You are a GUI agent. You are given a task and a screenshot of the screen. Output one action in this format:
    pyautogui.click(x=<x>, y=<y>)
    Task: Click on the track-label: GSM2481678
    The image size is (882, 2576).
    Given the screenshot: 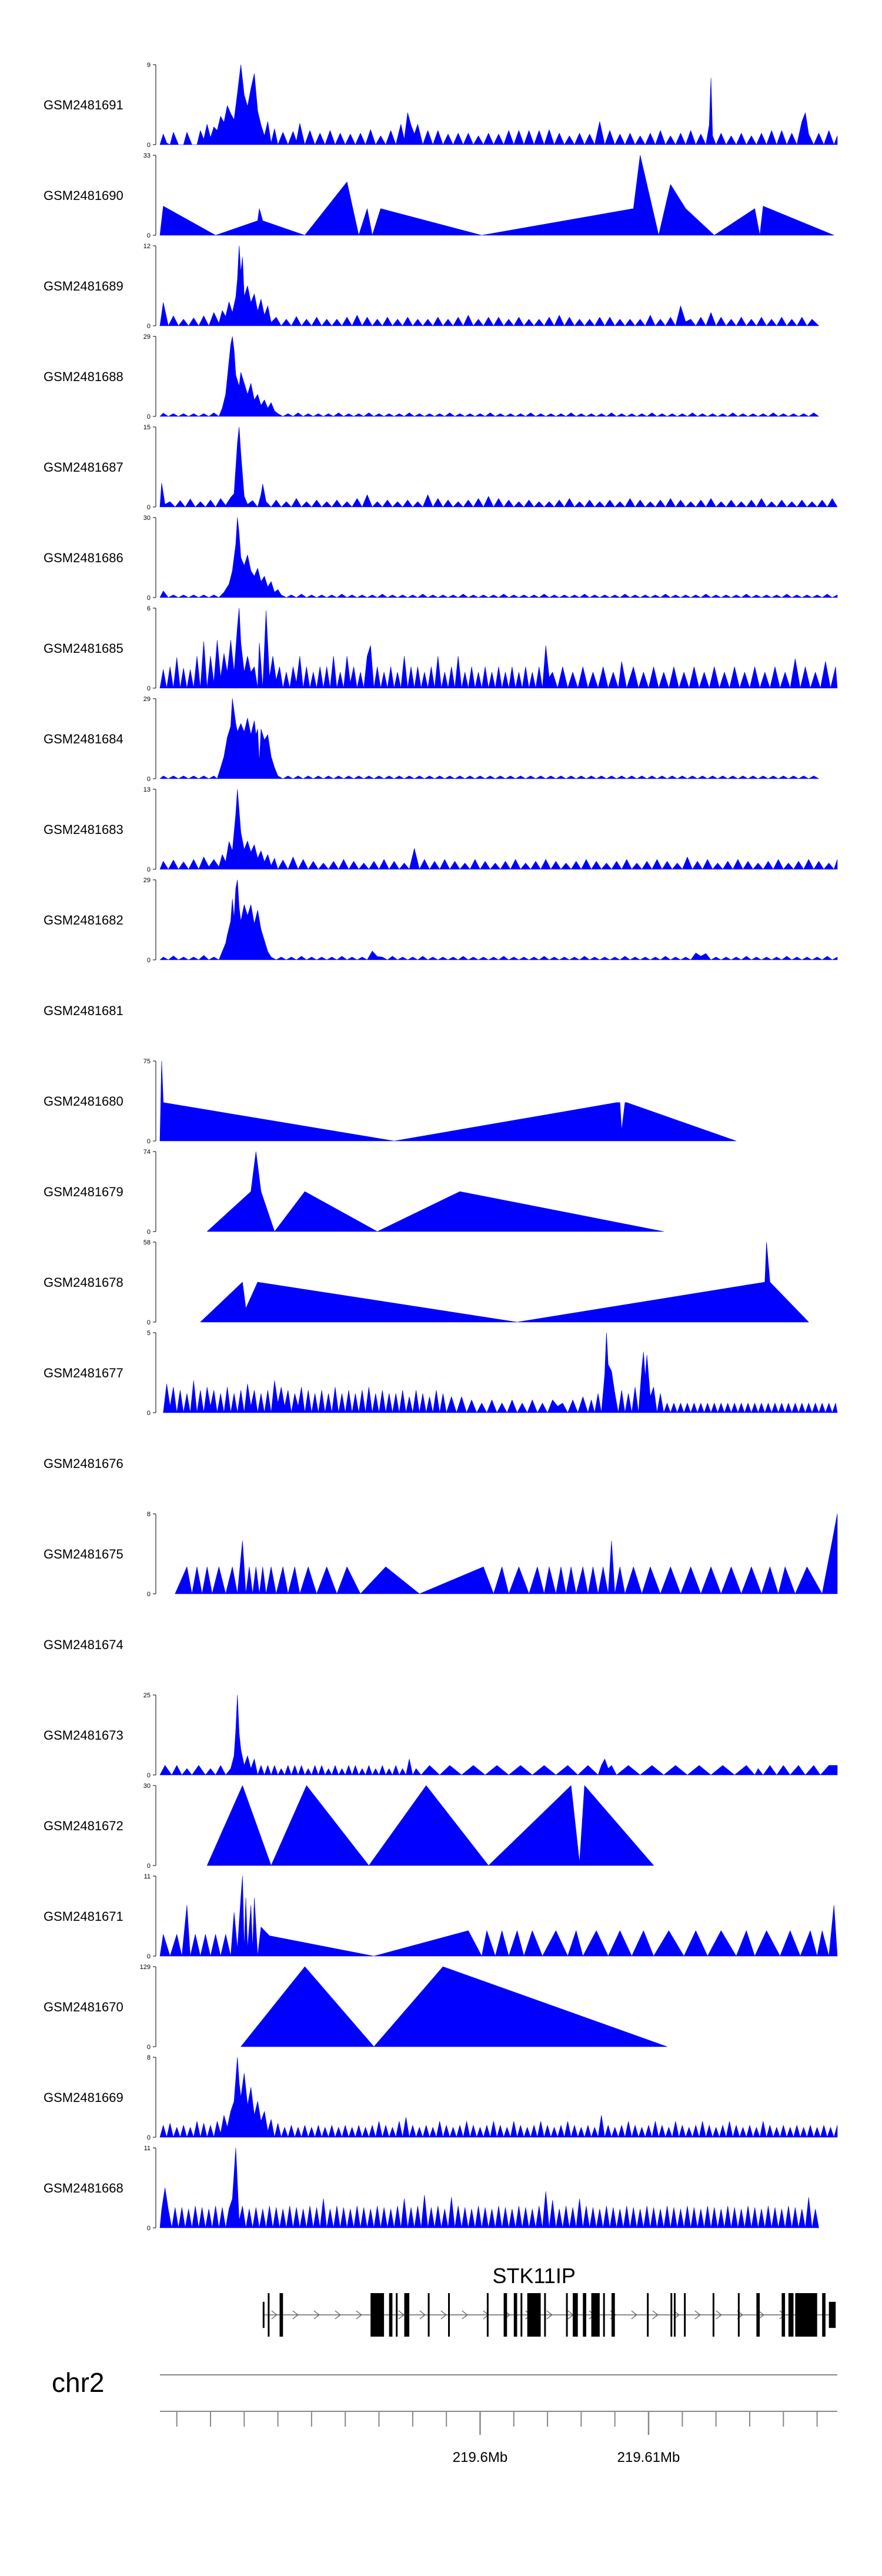 What is the action you would take?
    pyautogui.click(x=83, y=1282)
    